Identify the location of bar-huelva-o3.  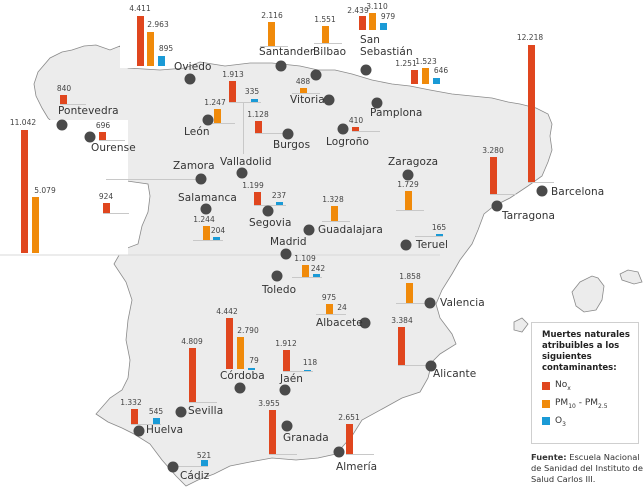
(156, 421).